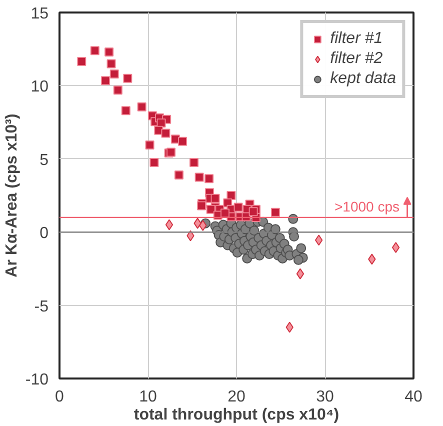  Describe the element at coordinates (44, 160) in the screenshot. I see `y-tick-label: 5` at that location.